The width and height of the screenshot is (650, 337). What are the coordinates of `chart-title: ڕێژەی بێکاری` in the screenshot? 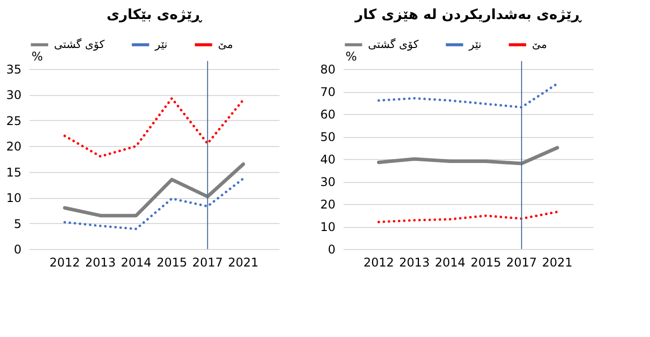 It's located at (154, 15).